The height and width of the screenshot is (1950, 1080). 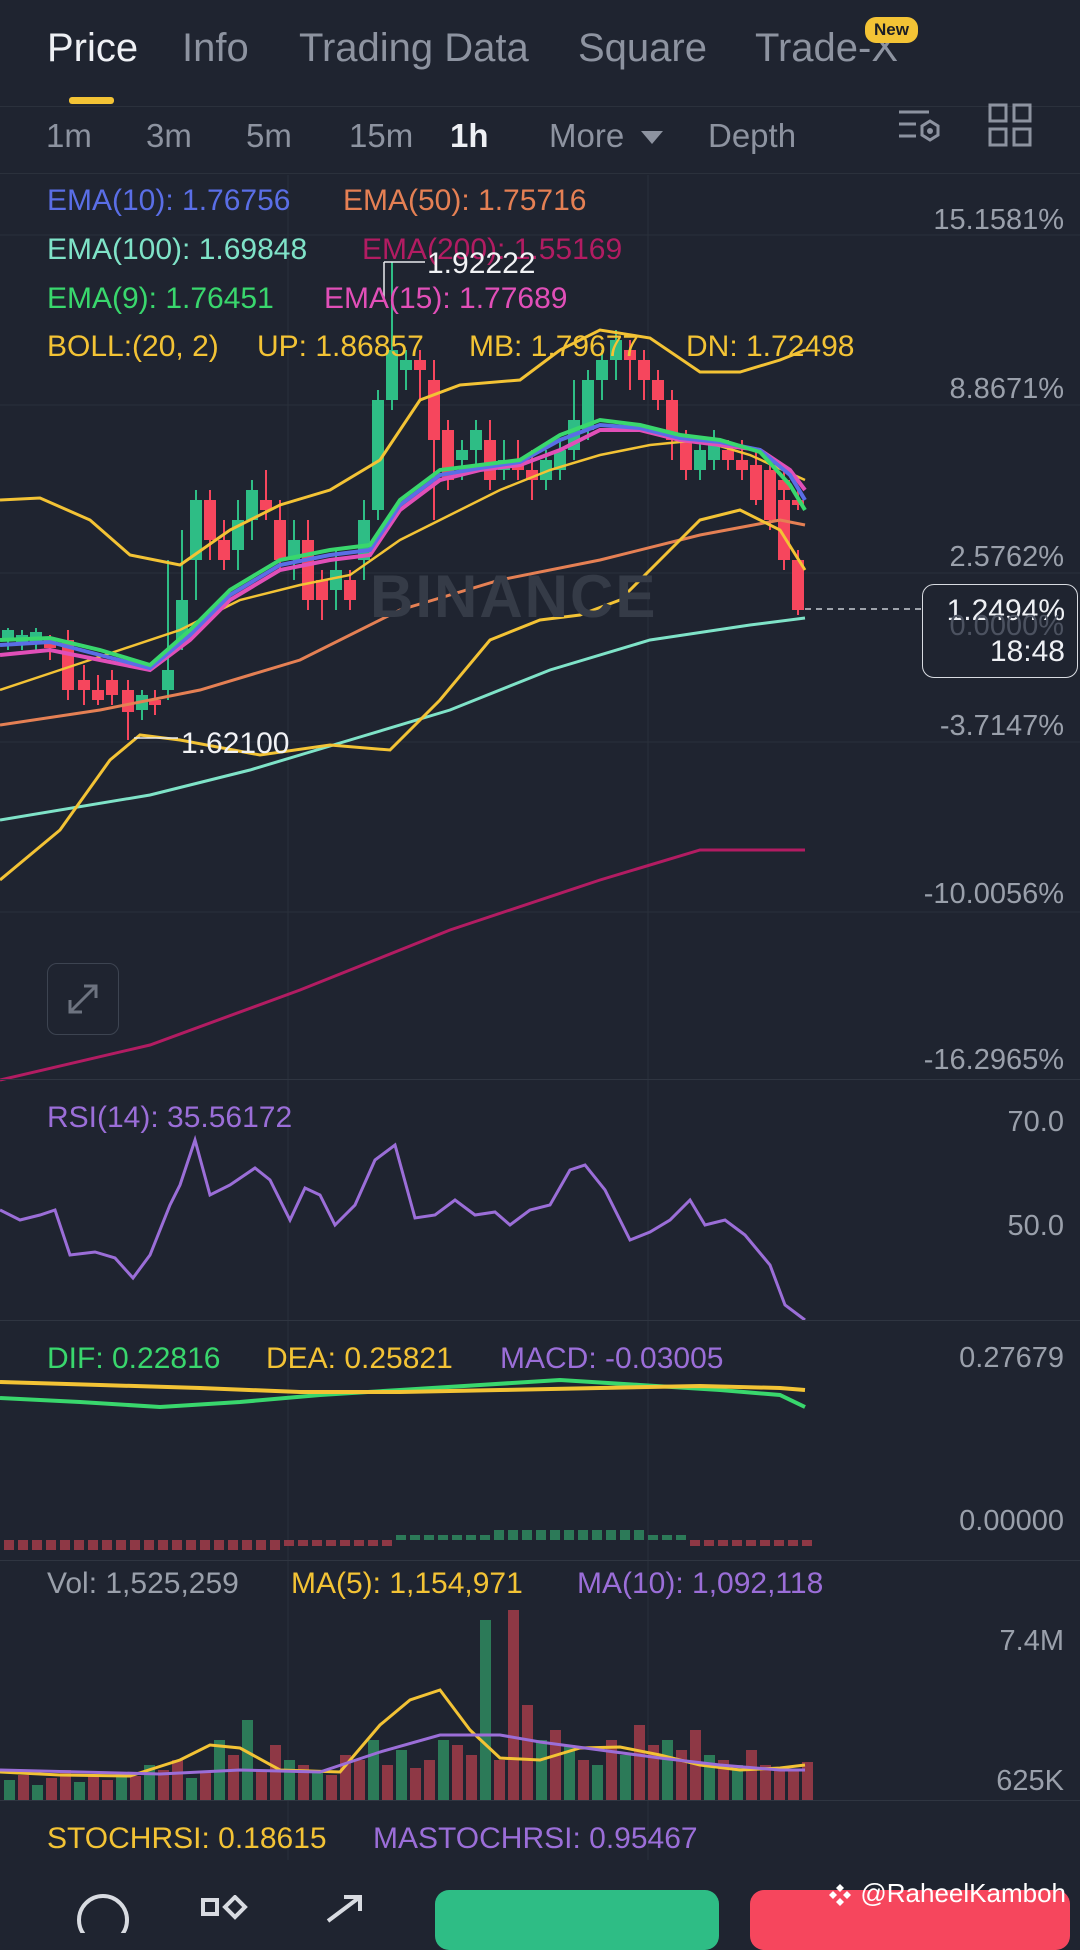 I want to click on buy-button, so click(x=577, y=1920).